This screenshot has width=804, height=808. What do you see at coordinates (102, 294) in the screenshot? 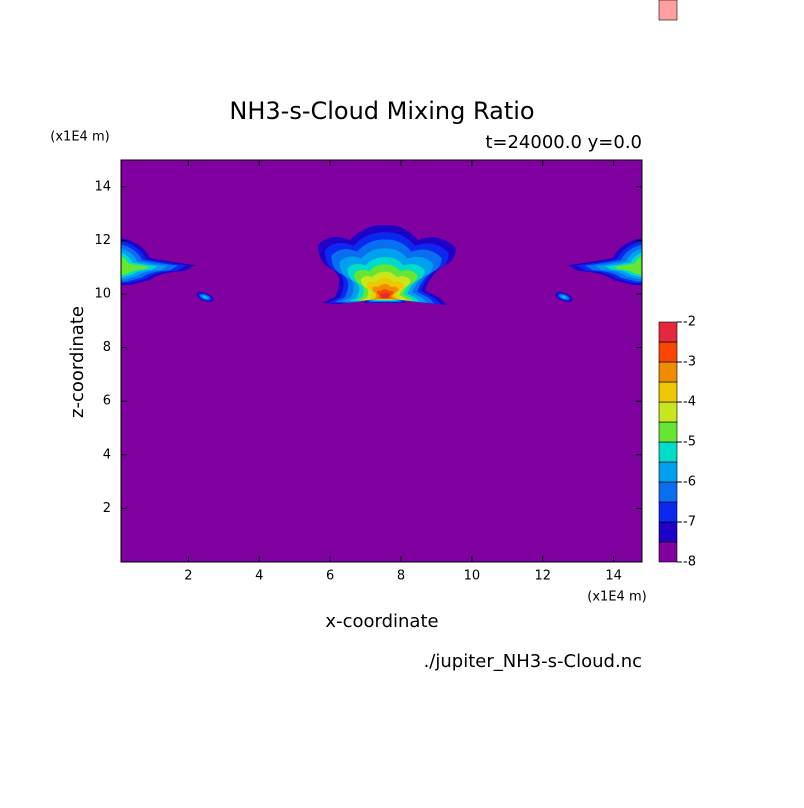
I see `y-tick-label: 10` at bounding box center [102, 294].